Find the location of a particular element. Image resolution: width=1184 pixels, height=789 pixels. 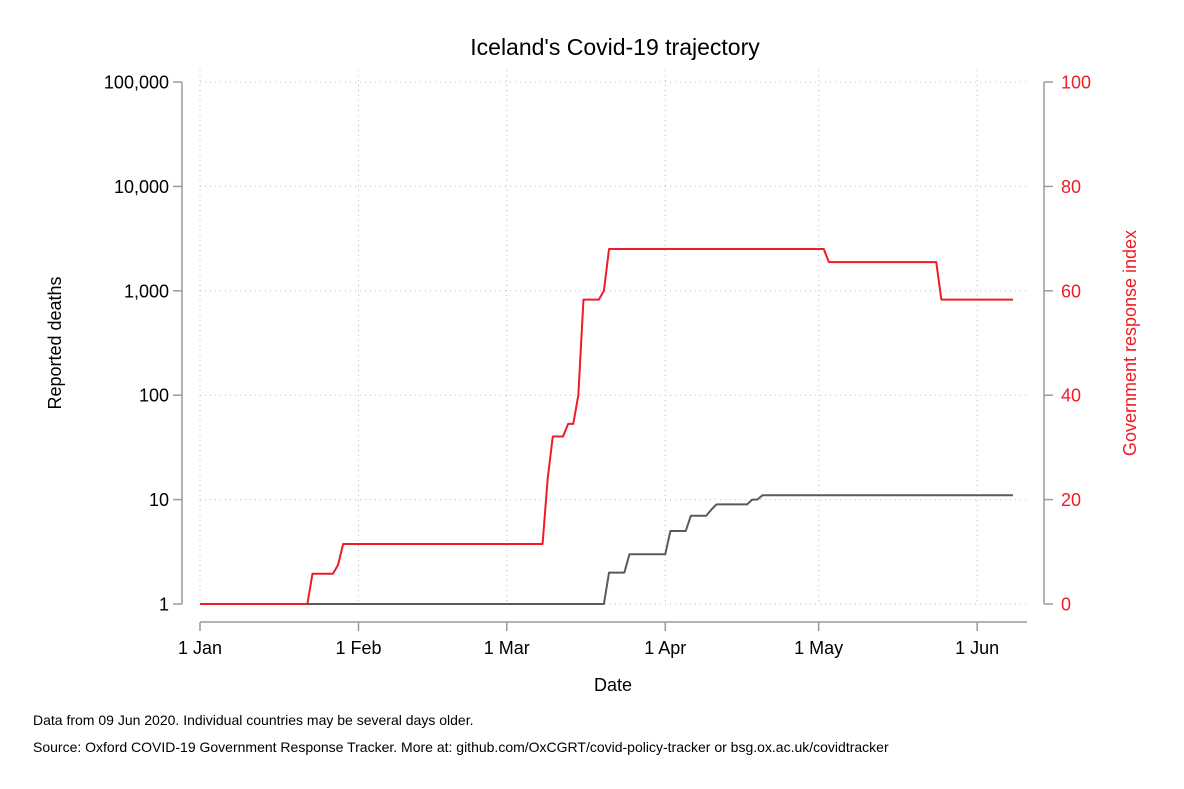

x-tick-label: 1 Apr is located at coordinates (665, 648).